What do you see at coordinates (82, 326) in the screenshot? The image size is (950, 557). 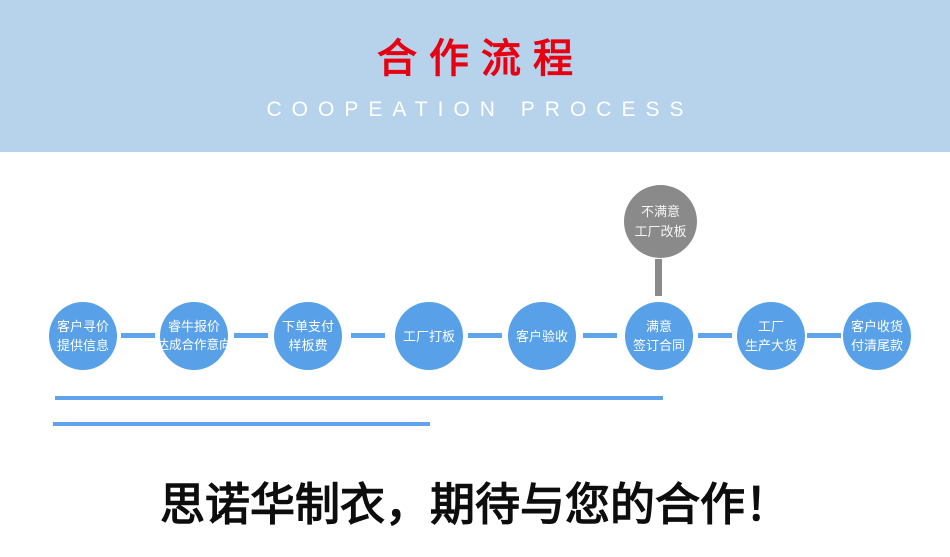 I see `flow-node-label-line1: 客户寻价` at bounding box center [82, 326].